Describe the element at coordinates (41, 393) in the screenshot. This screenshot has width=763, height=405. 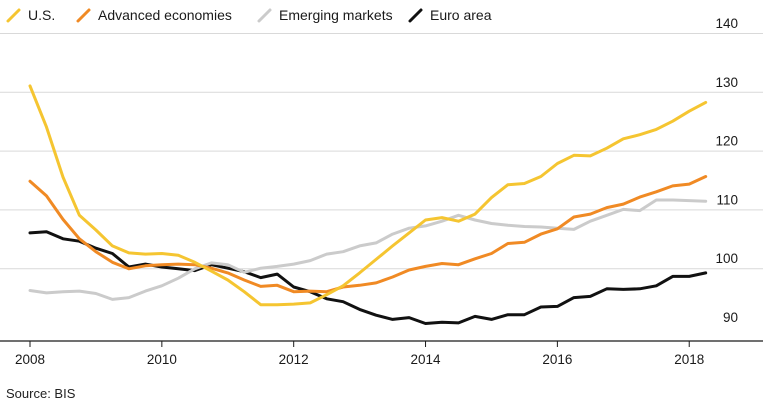
I see `source-note: Source: BIS` at that location.